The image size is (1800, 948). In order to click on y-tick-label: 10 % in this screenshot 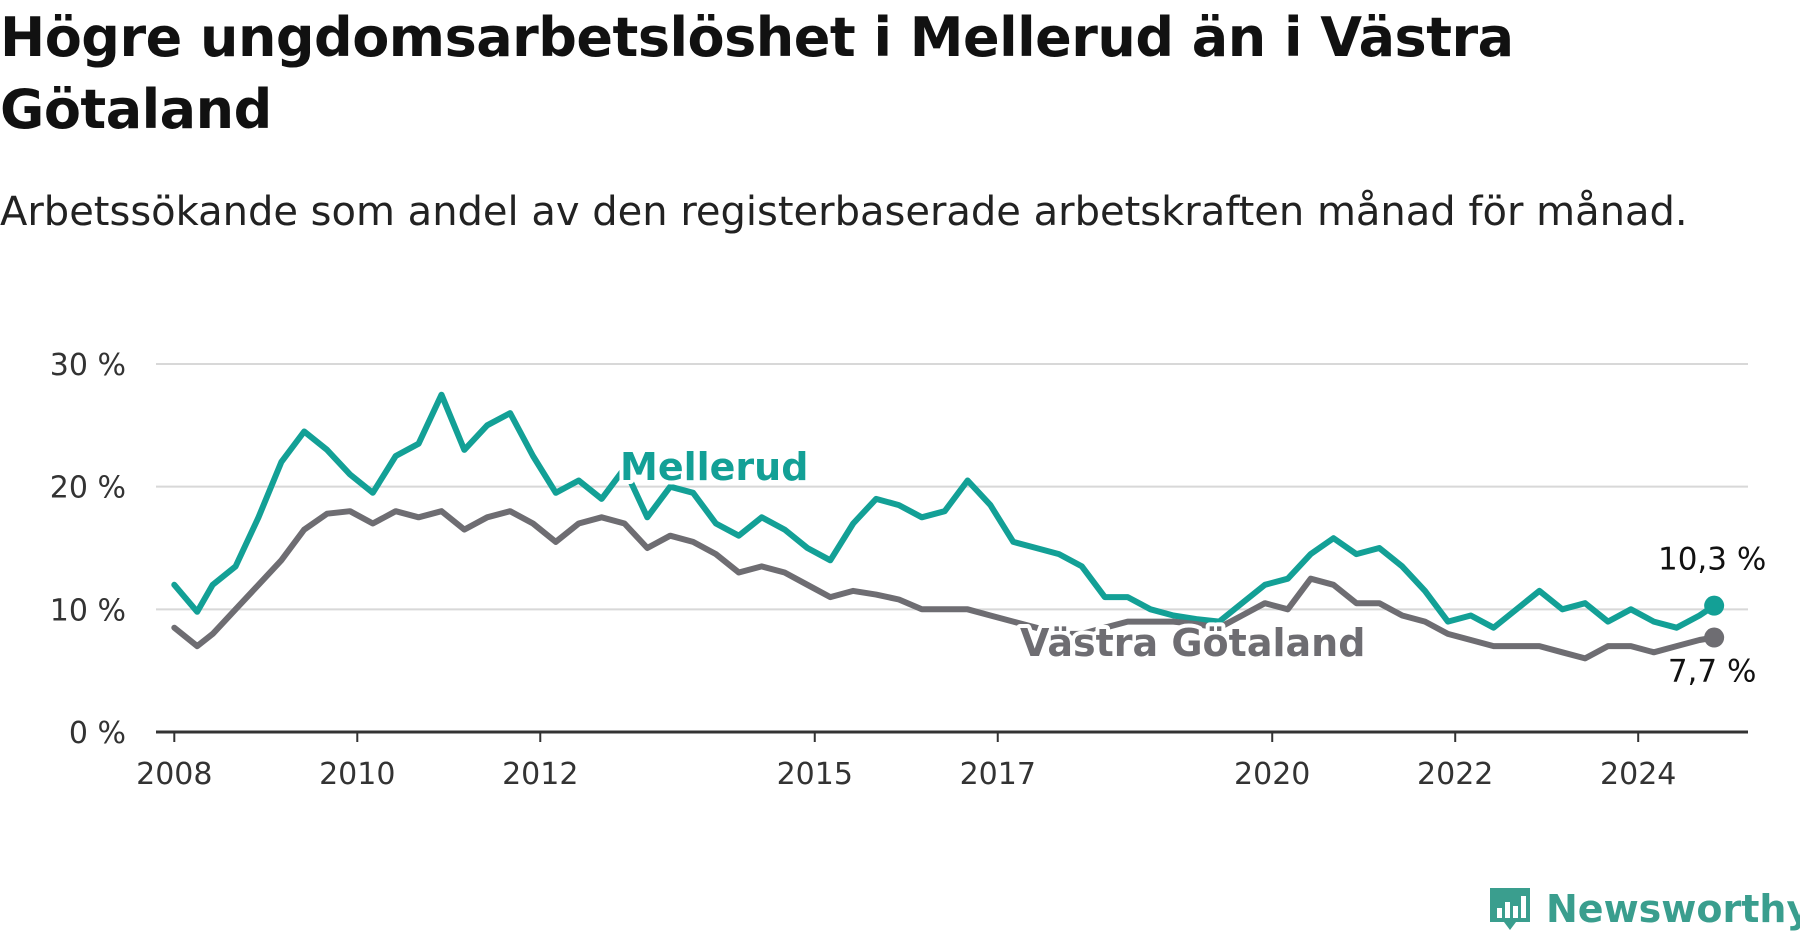, I will do `click(88, 610)`.